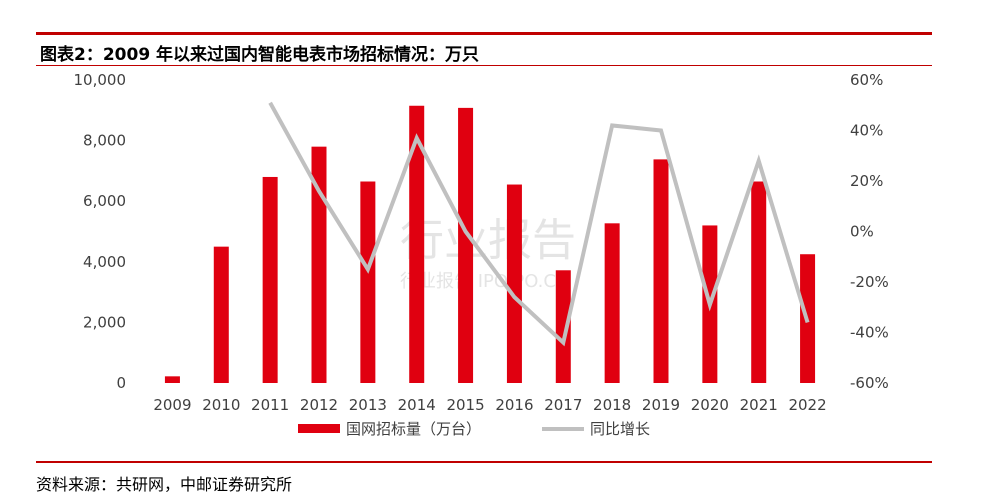  I want to click on x-tick-label: 2021, so click(759, 405).